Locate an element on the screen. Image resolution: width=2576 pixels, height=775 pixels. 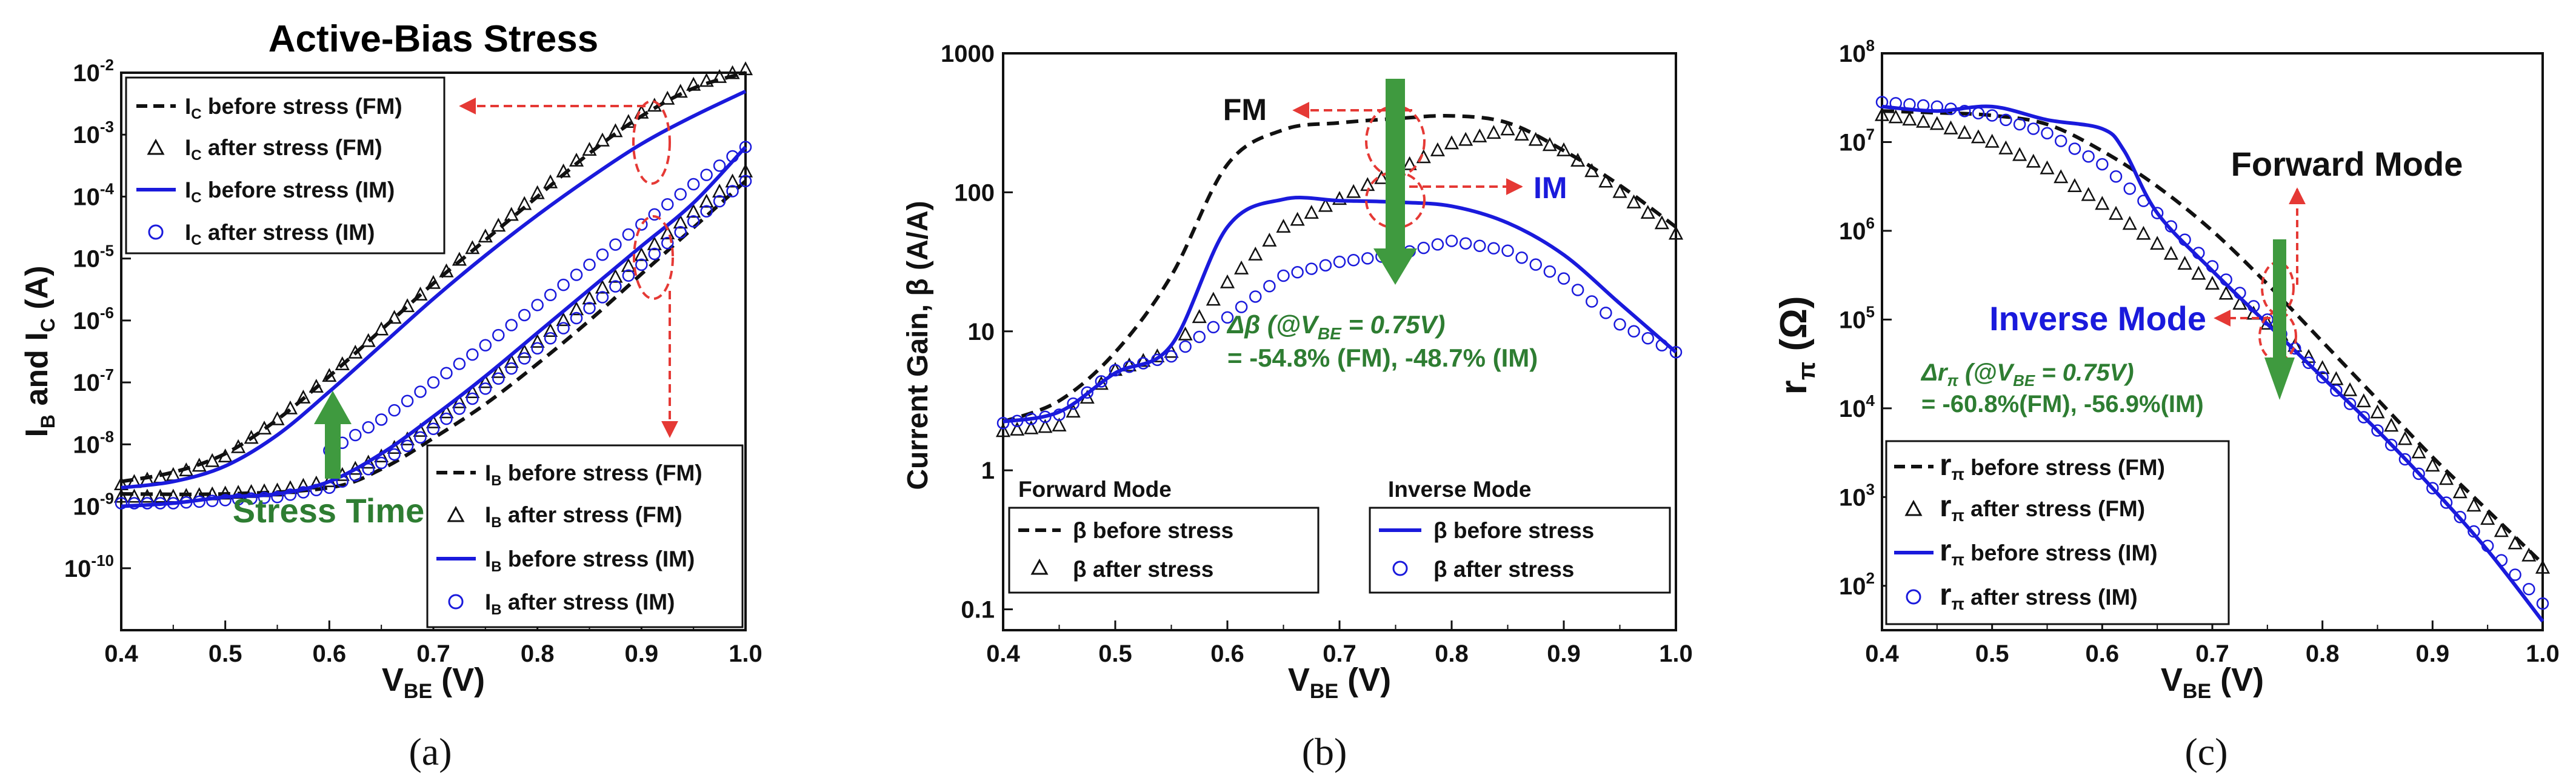
legend-swatch-fm-tri is located at coordinates (156, 146).